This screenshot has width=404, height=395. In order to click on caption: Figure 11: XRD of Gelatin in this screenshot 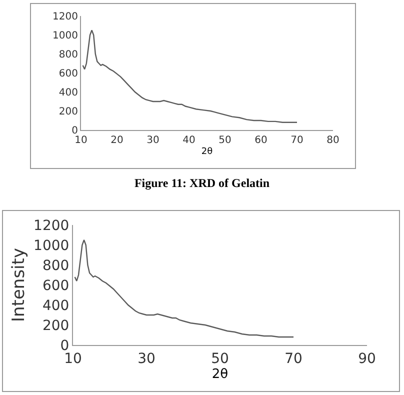, I will do `click(202, 183)`.